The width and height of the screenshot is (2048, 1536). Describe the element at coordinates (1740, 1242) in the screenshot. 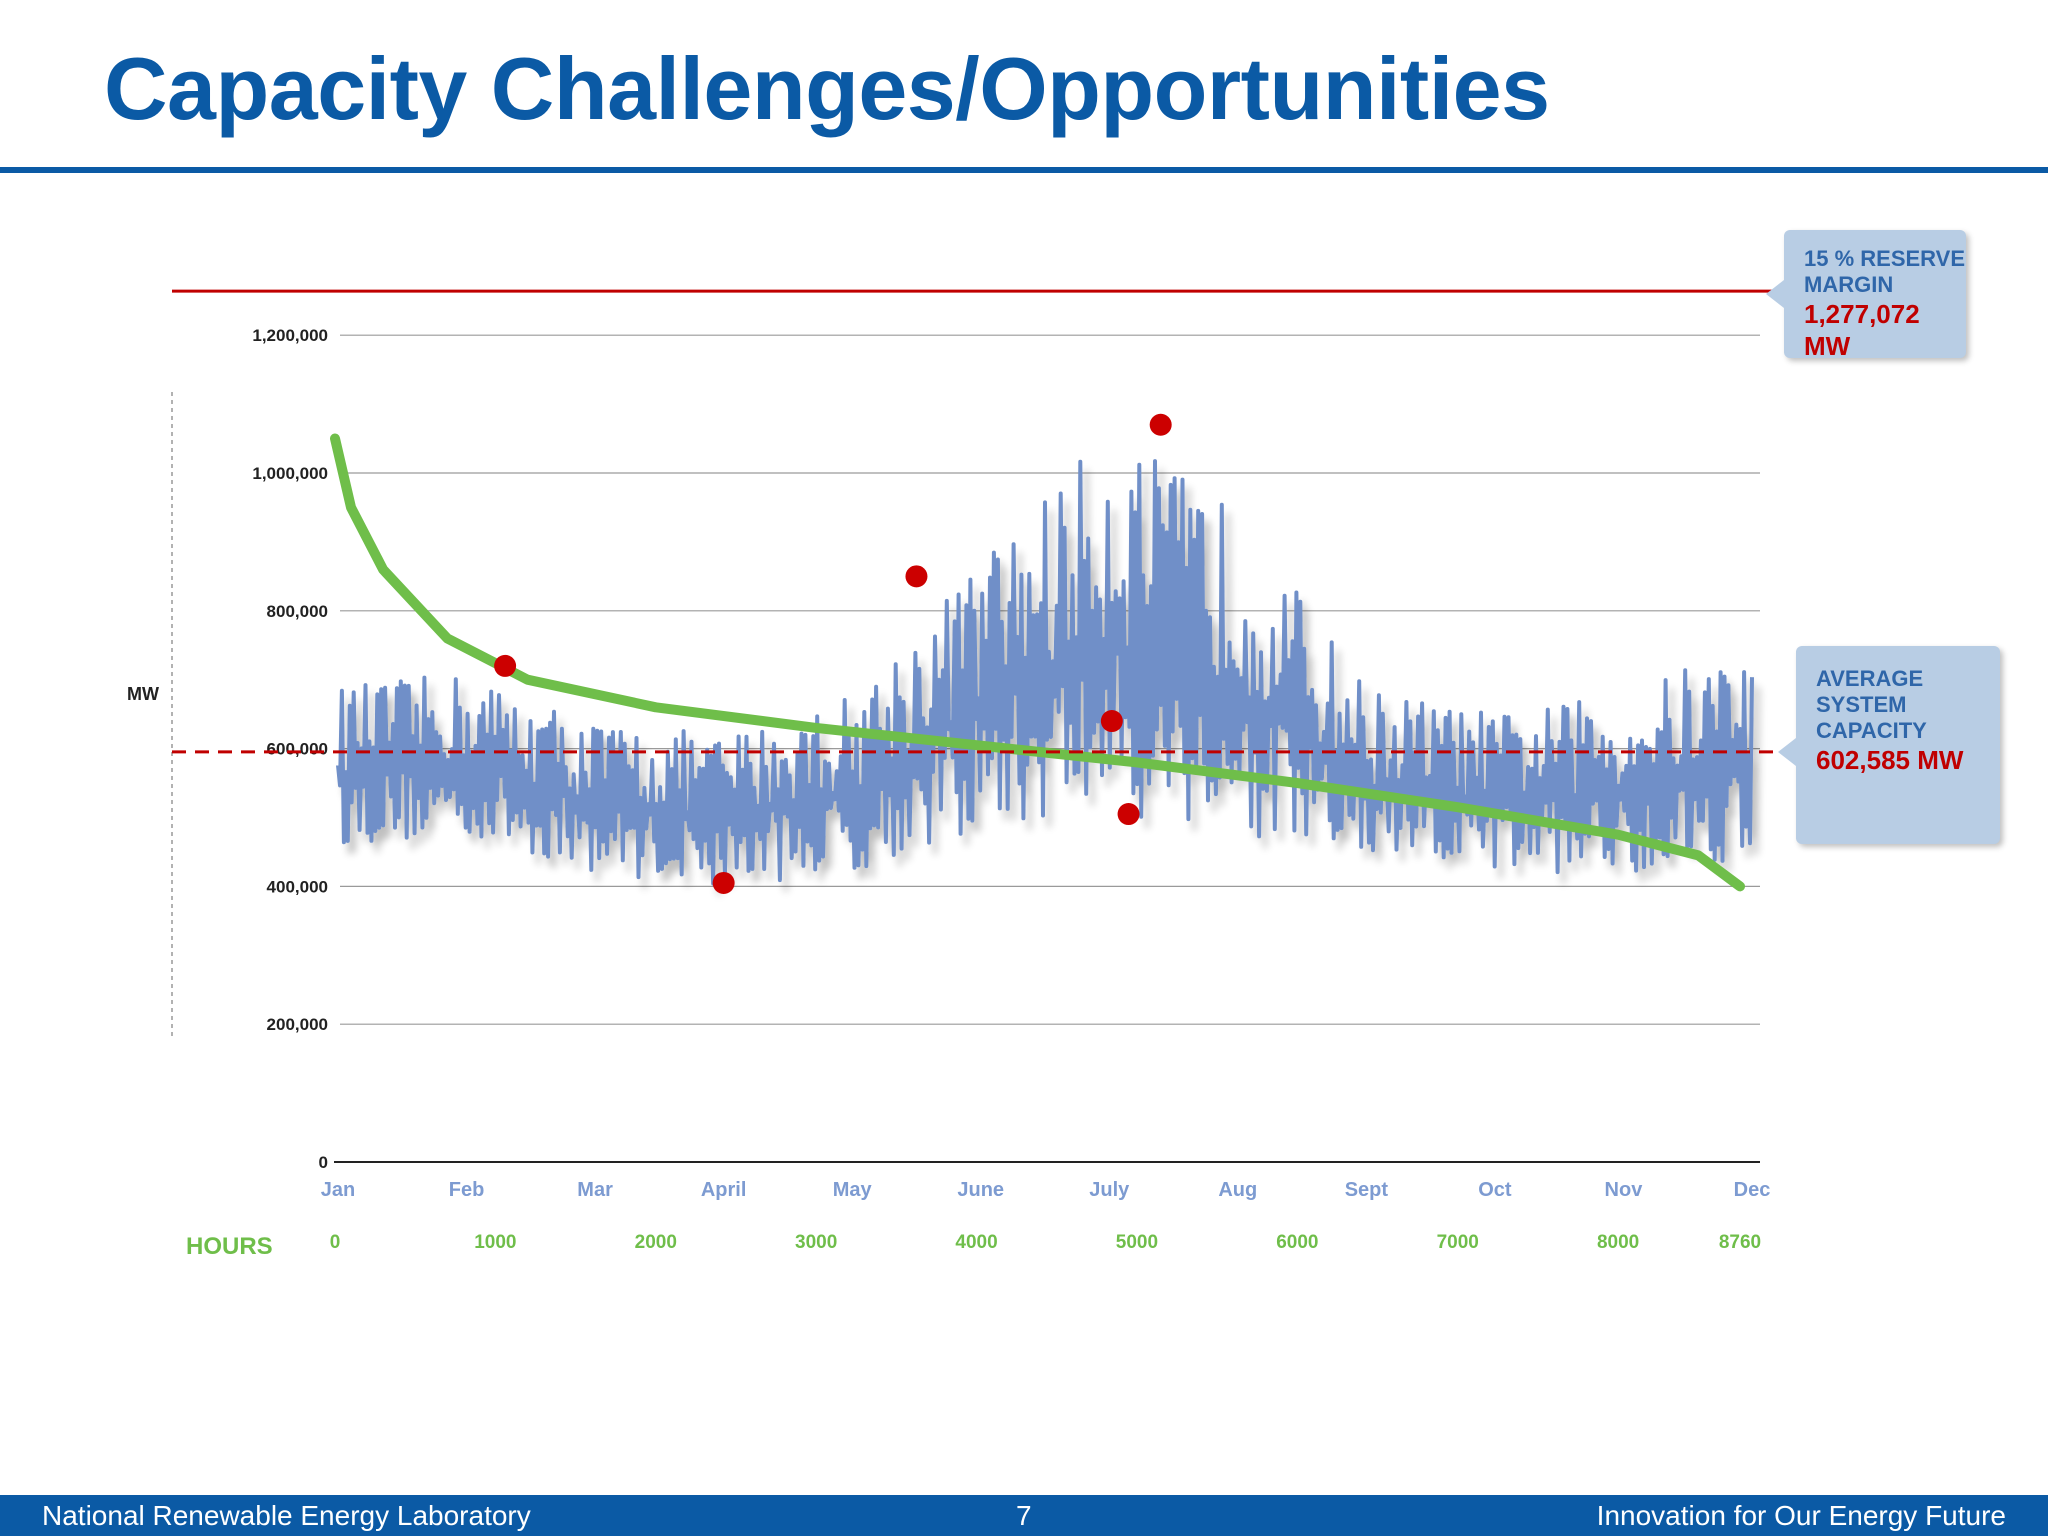

I see `hours-tick-label: 8760` at that location.